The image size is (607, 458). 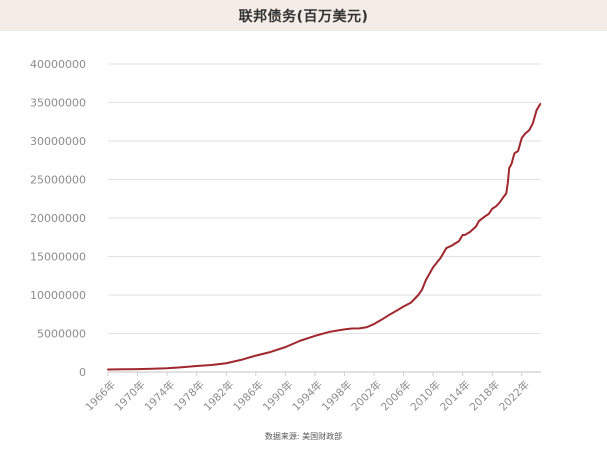 I want to click on x-tick-label: 2018年, so click(x=485, y=396).